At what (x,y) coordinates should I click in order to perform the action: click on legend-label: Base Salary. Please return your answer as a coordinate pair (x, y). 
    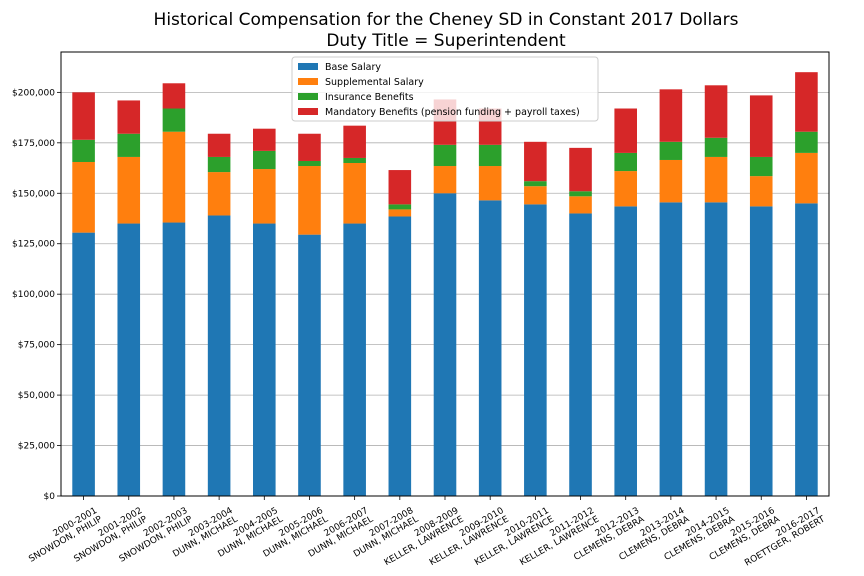
    Looking at the image, I should click on (353, 67).